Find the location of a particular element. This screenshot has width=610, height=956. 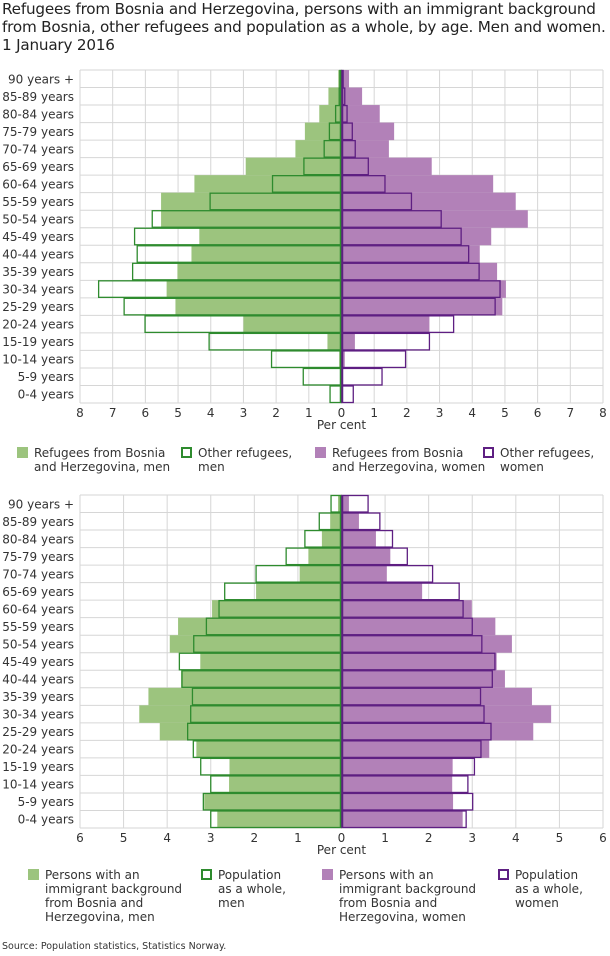

category-label: 15-19 years is located at coordinates (38, 342).